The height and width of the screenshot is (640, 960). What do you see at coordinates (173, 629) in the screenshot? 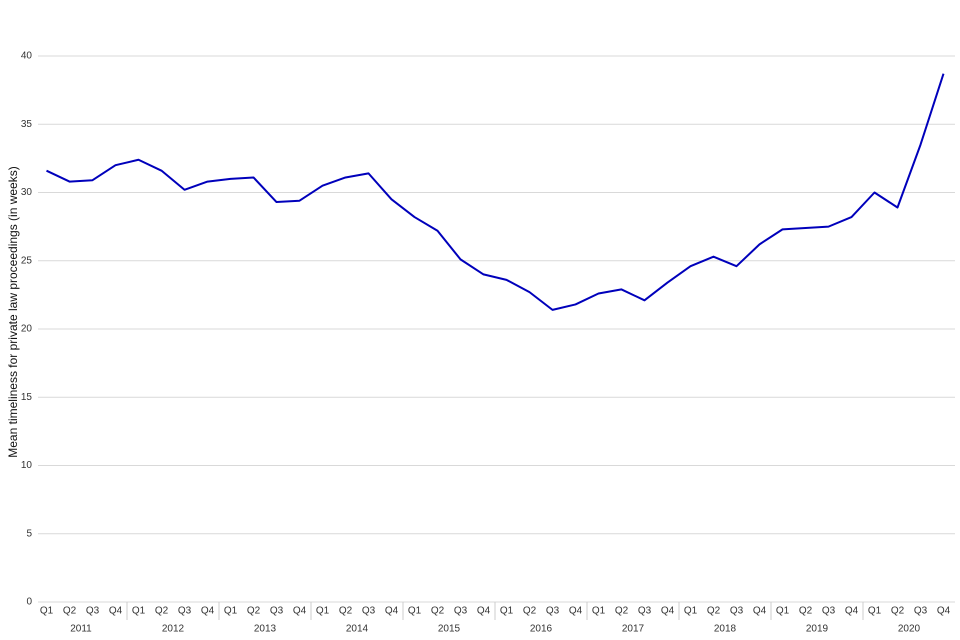
I see `year-label: 2012` at bounding box center [173, 629].